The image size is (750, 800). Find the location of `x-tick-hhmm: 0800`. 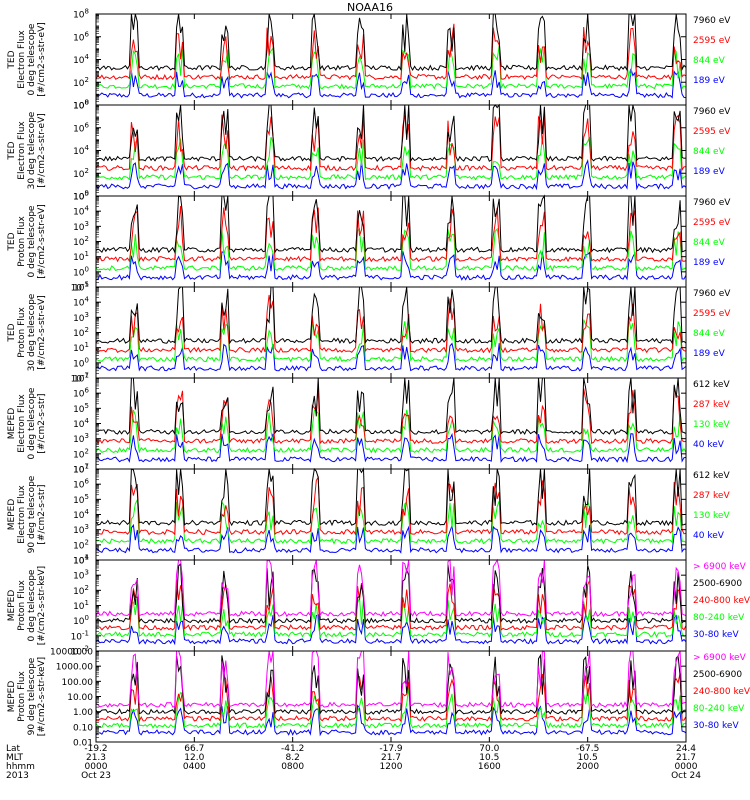

x-tick-hhmm: 0800 is located at coordinates (292, 767).